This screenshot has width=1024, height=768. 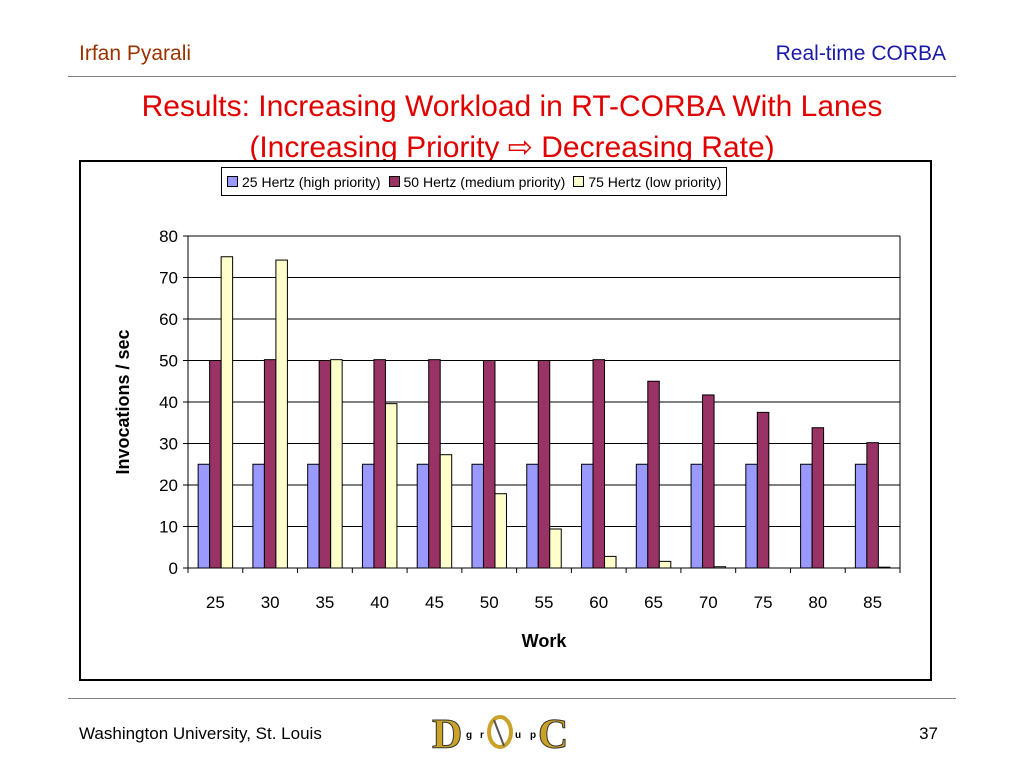 I want to click on y-axis-title: Invocations / sec, so click(x=123, y=401).